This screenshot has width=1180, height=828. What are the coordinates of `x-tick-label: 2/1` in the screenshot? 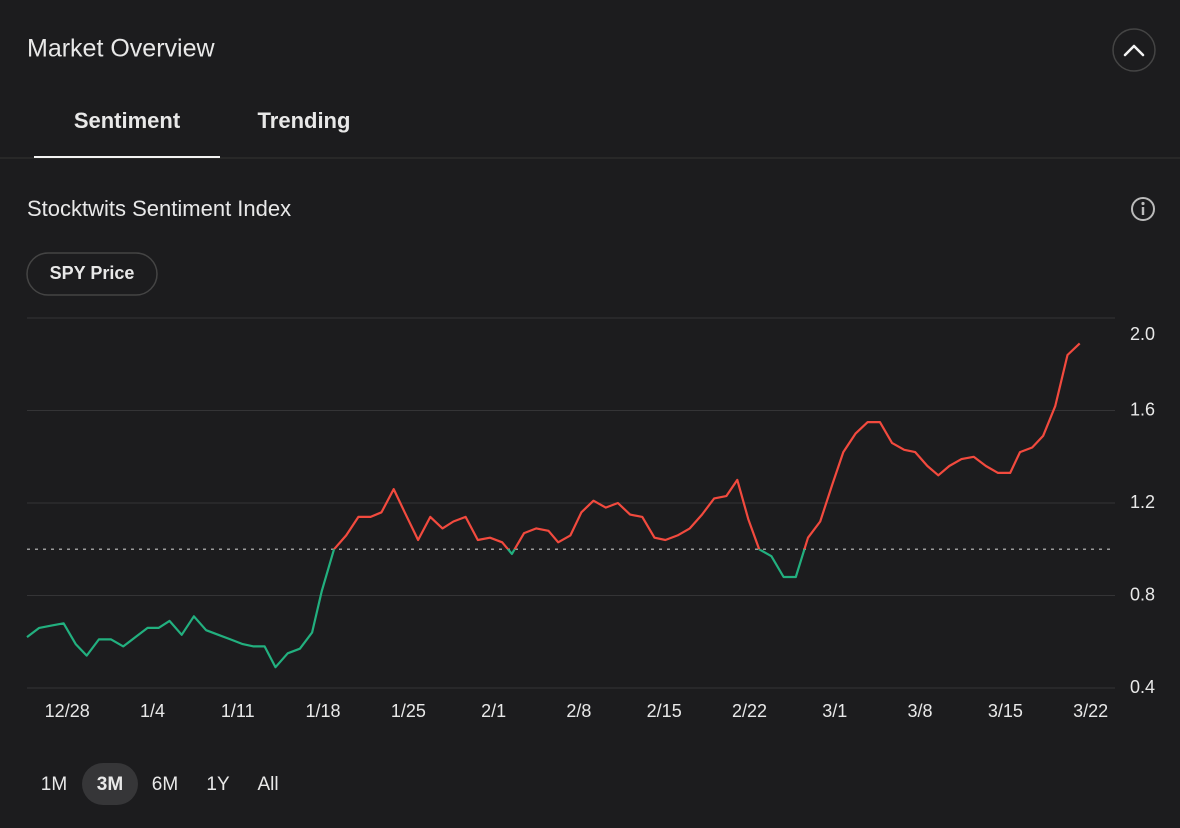 It's located at (493, 711).